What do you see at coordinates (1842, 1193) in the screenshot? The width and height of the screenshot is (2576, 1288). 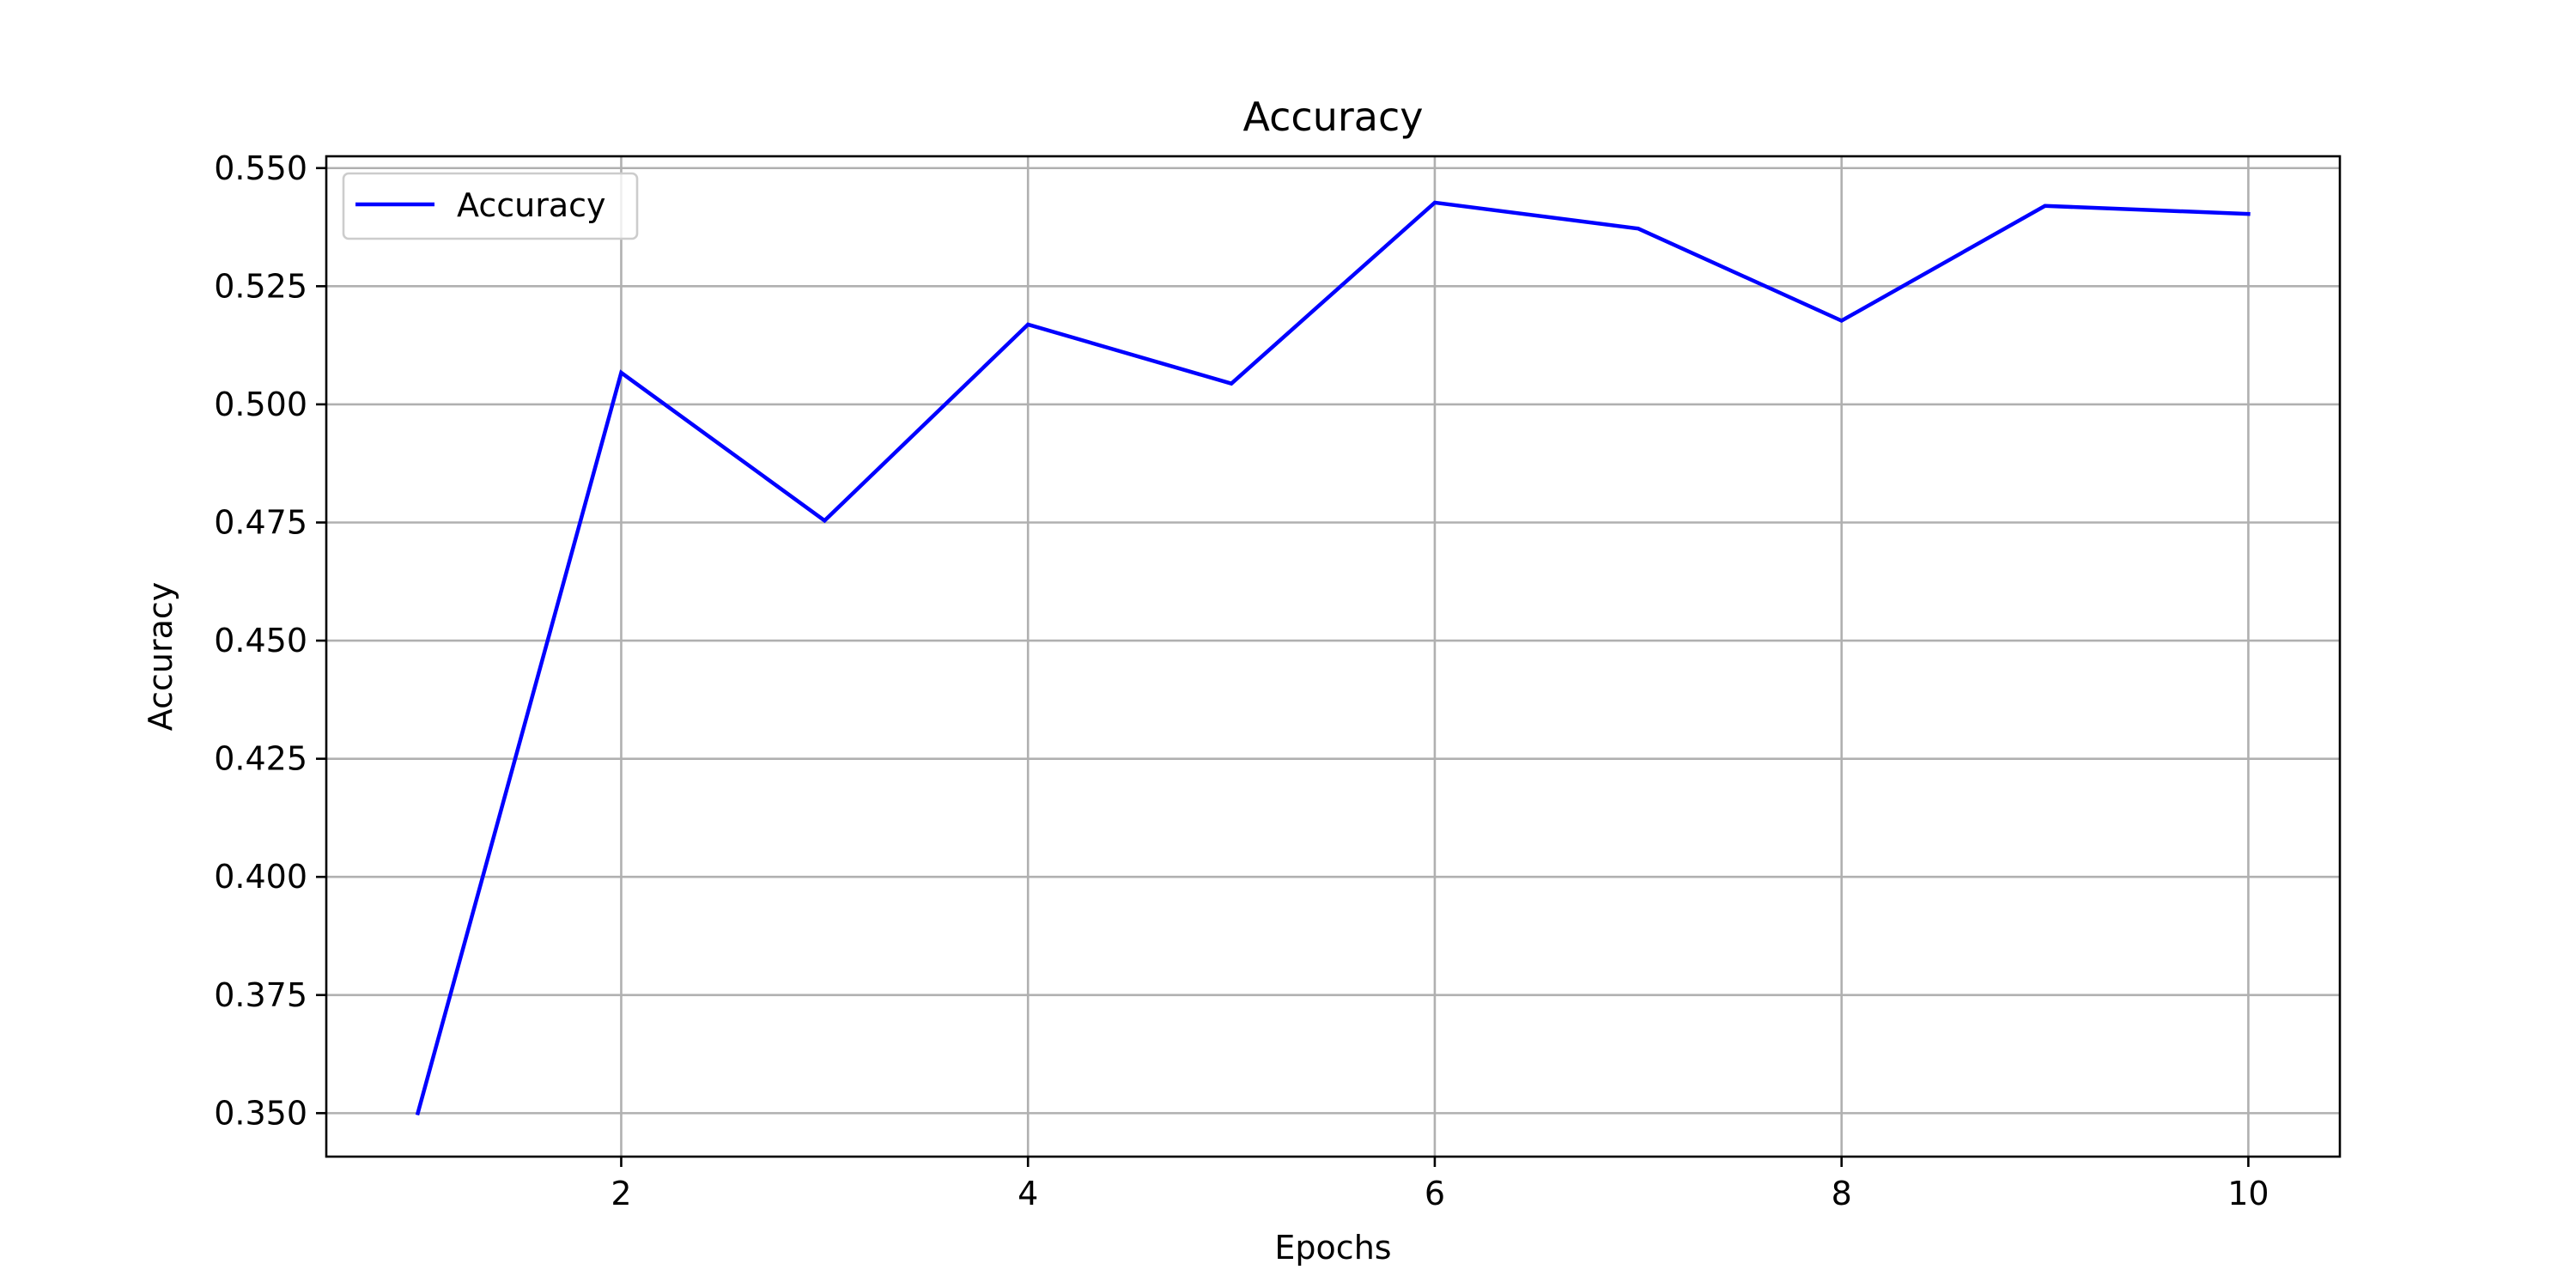 I see `x-tick-label: 8` at bounding box center [1842, 1193].